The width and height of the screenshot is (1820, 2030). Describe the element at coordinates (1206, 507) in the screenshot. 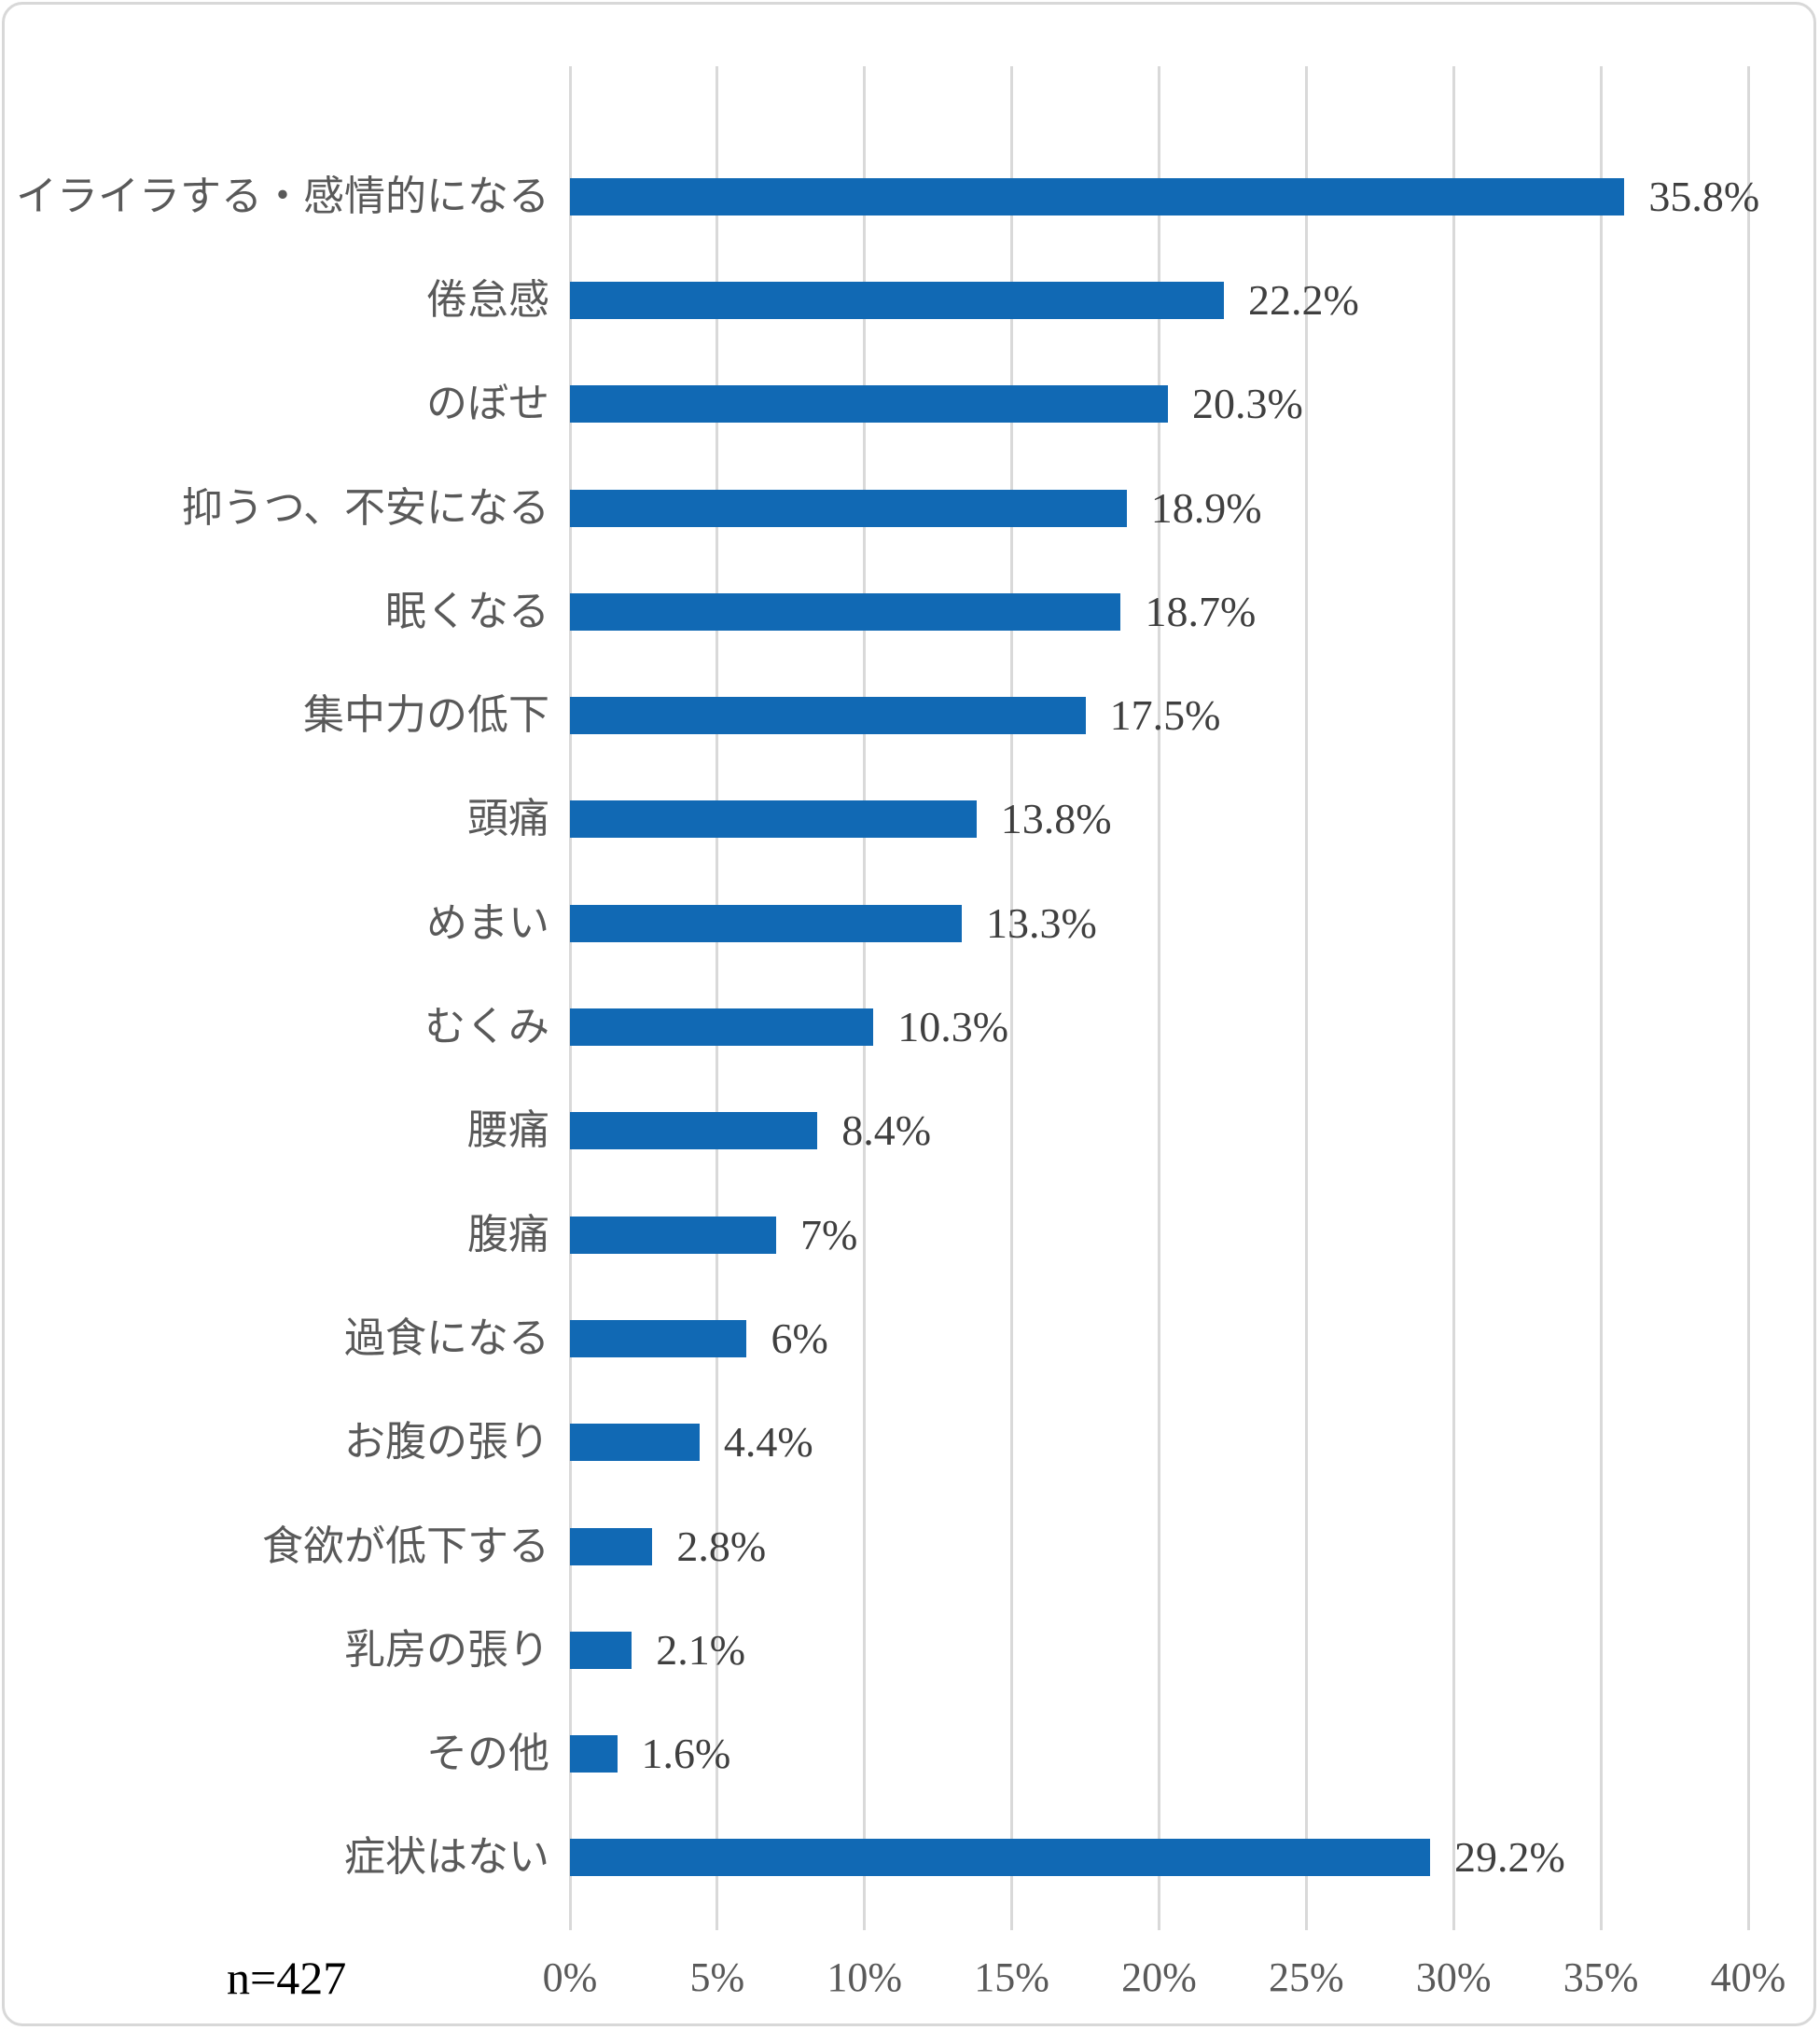

I see `bar-value-label: 18.9%` at that location.